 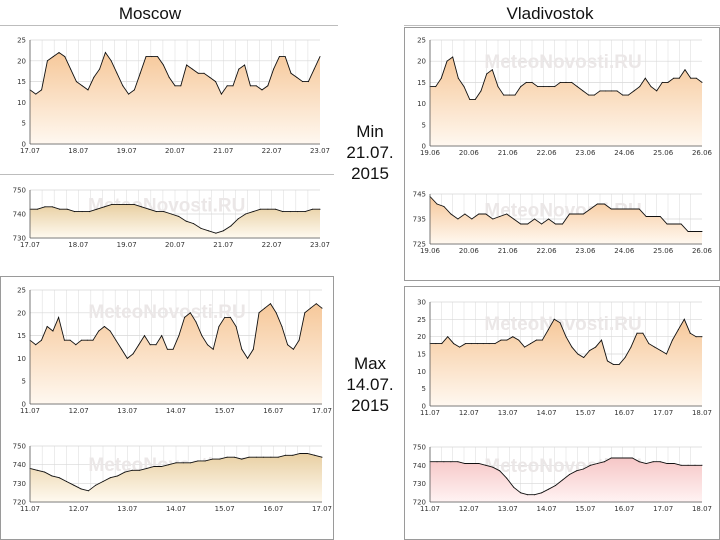 What do you see at coordinates (562, 62) in the screenshot?
I see `watermark: MeteoNovosti.RU` at bounding box center [562, 62].